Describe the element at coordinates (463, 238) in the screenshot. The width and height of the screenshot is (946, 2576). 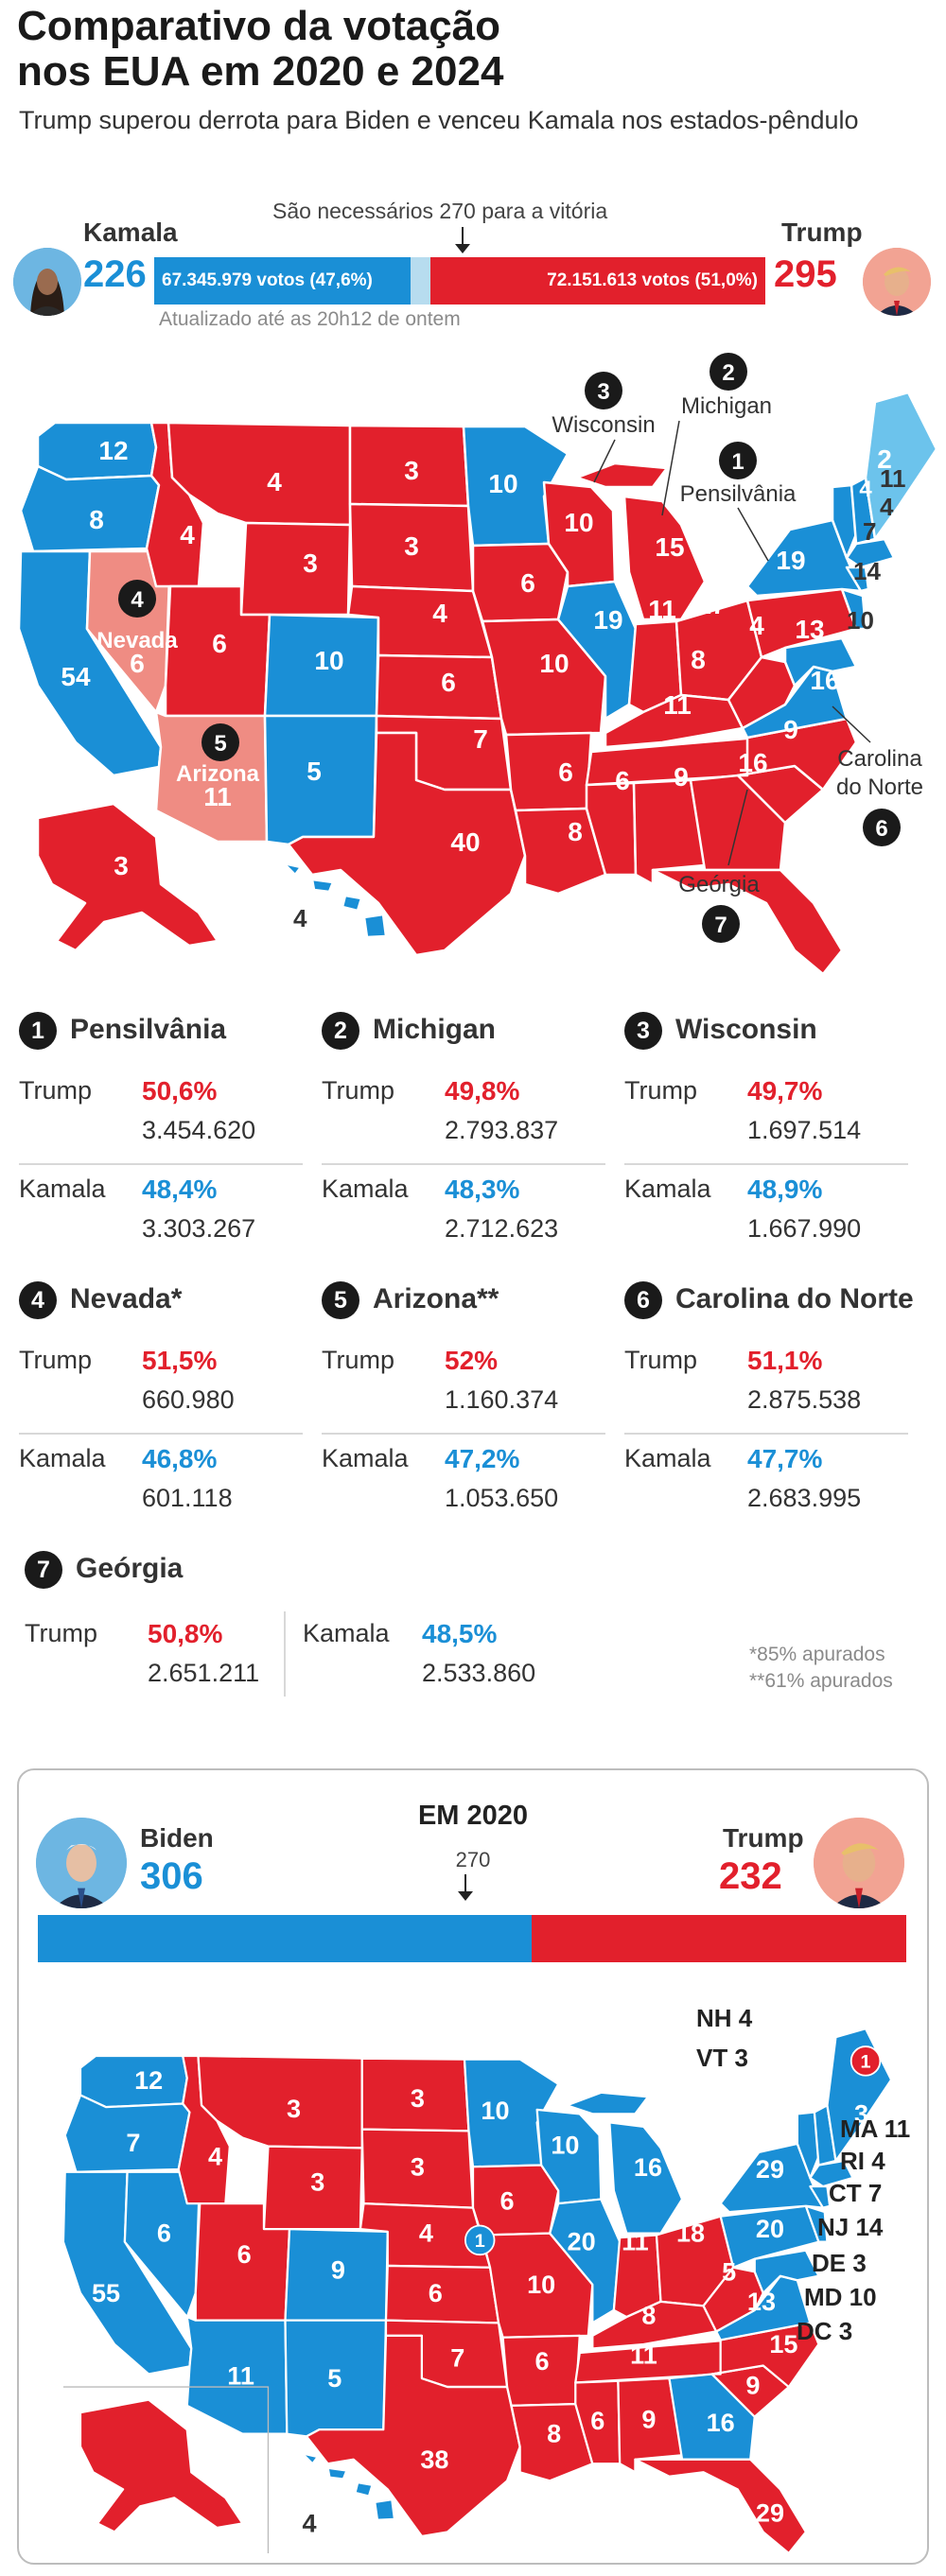
I see `threshold-arrow` at that location.